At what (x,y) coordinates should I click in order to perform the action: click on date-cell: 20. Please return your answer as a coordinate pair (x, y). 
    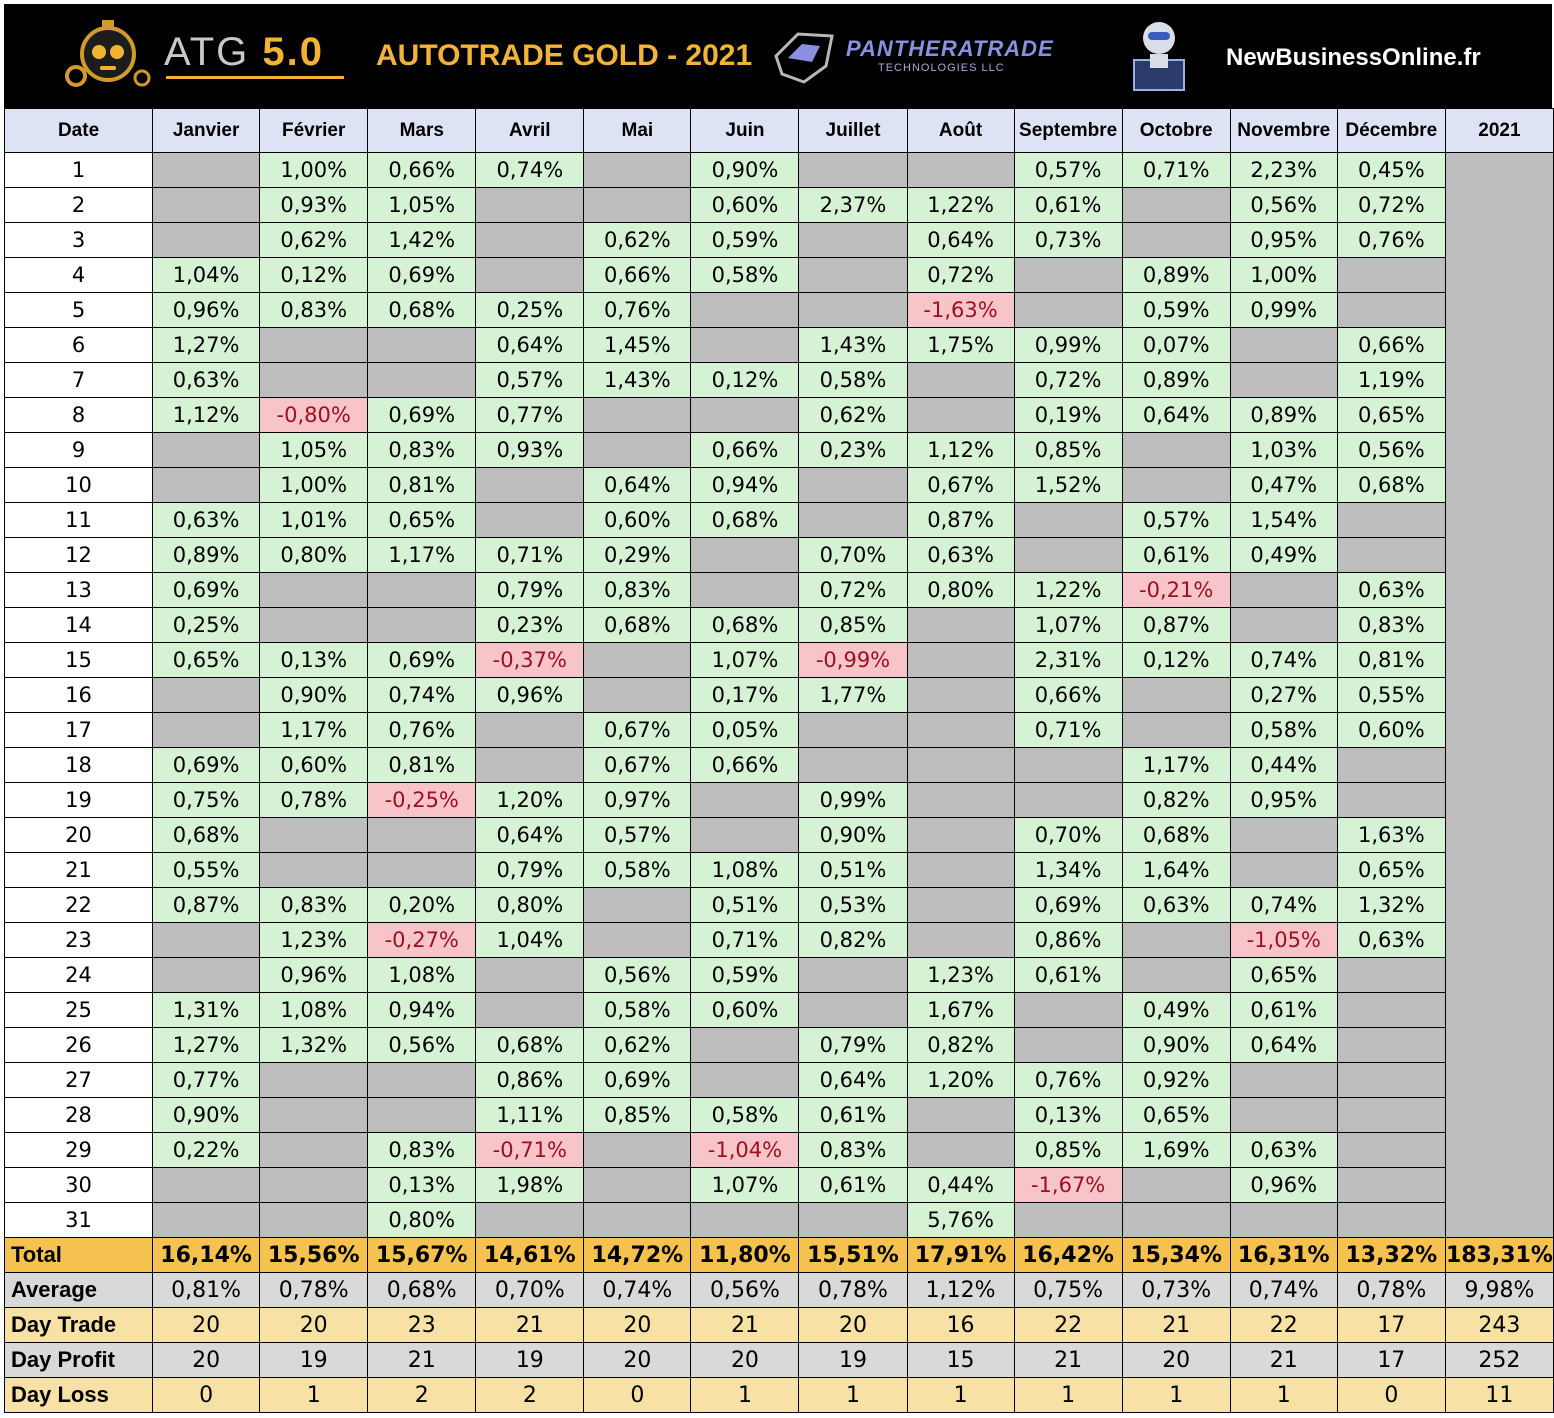
    Looking at the image, I should click on (78, 835).